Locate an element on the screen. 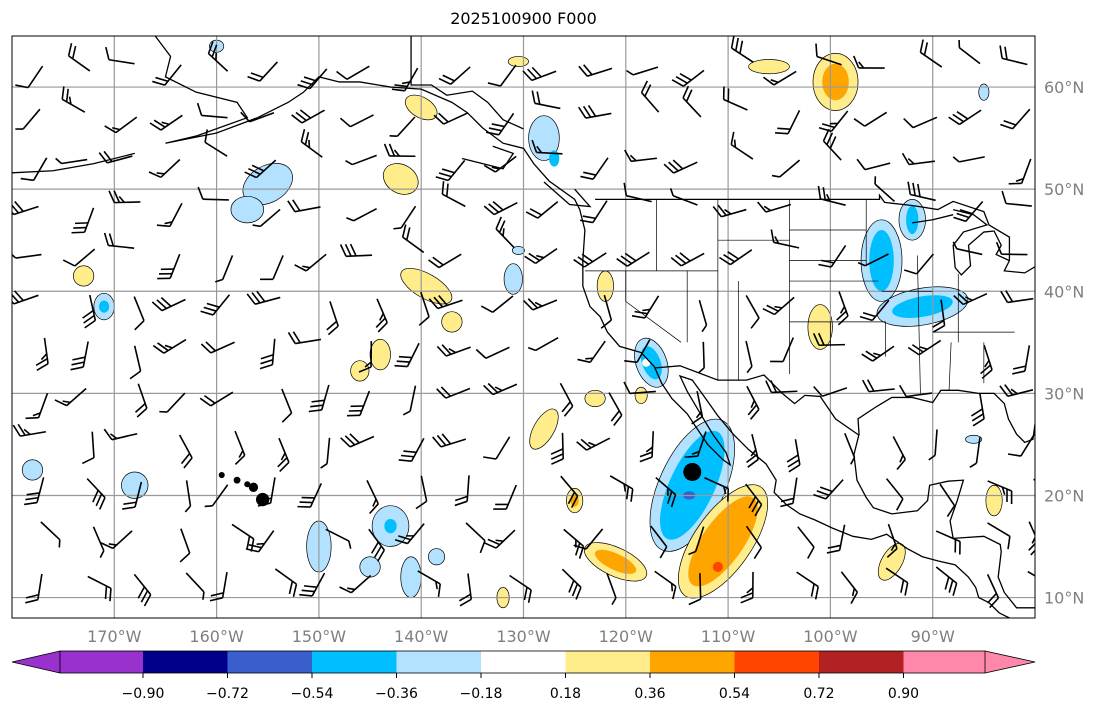 The height and width of the screenshot is (712, 1105). state-border is located at coordinates (950, 366).